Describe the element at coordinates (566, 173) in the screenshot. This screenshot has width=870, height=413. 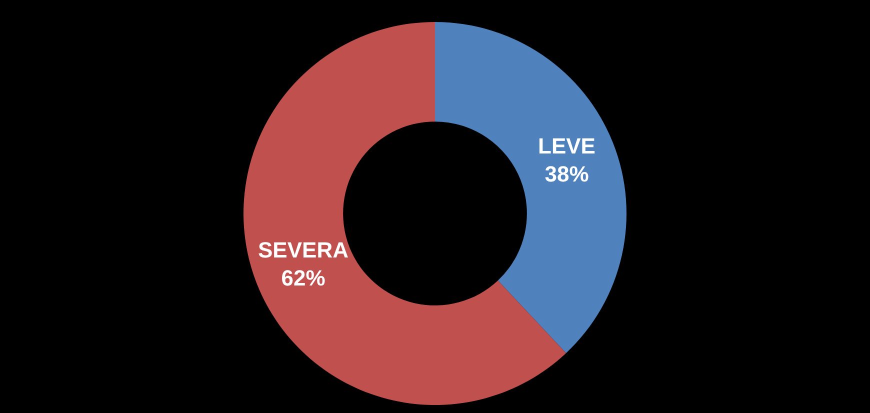
I see `data-label: 38%` at that location.